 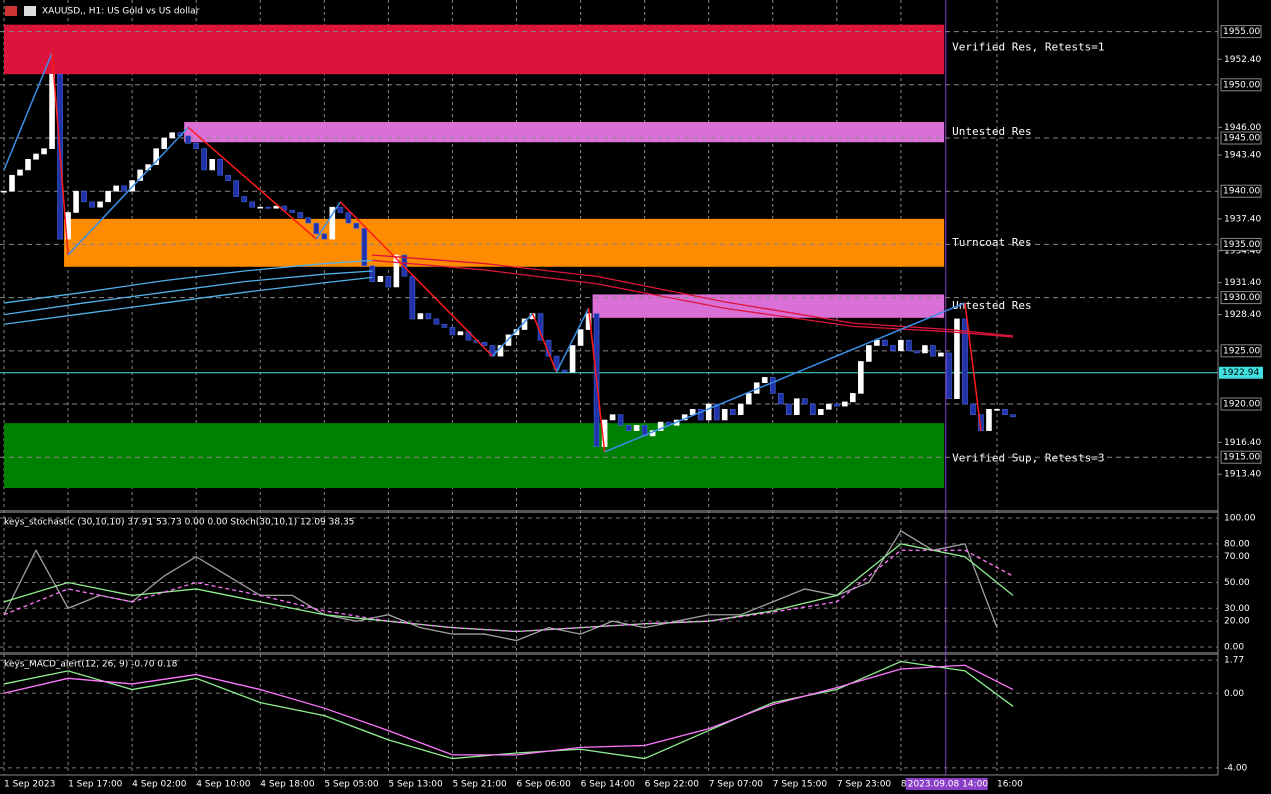 What do you see at coordinates (544, 785) in the screenshot?
I see `x-tick-label: 6 Sep 06:00` at bounding box center [544, 785].